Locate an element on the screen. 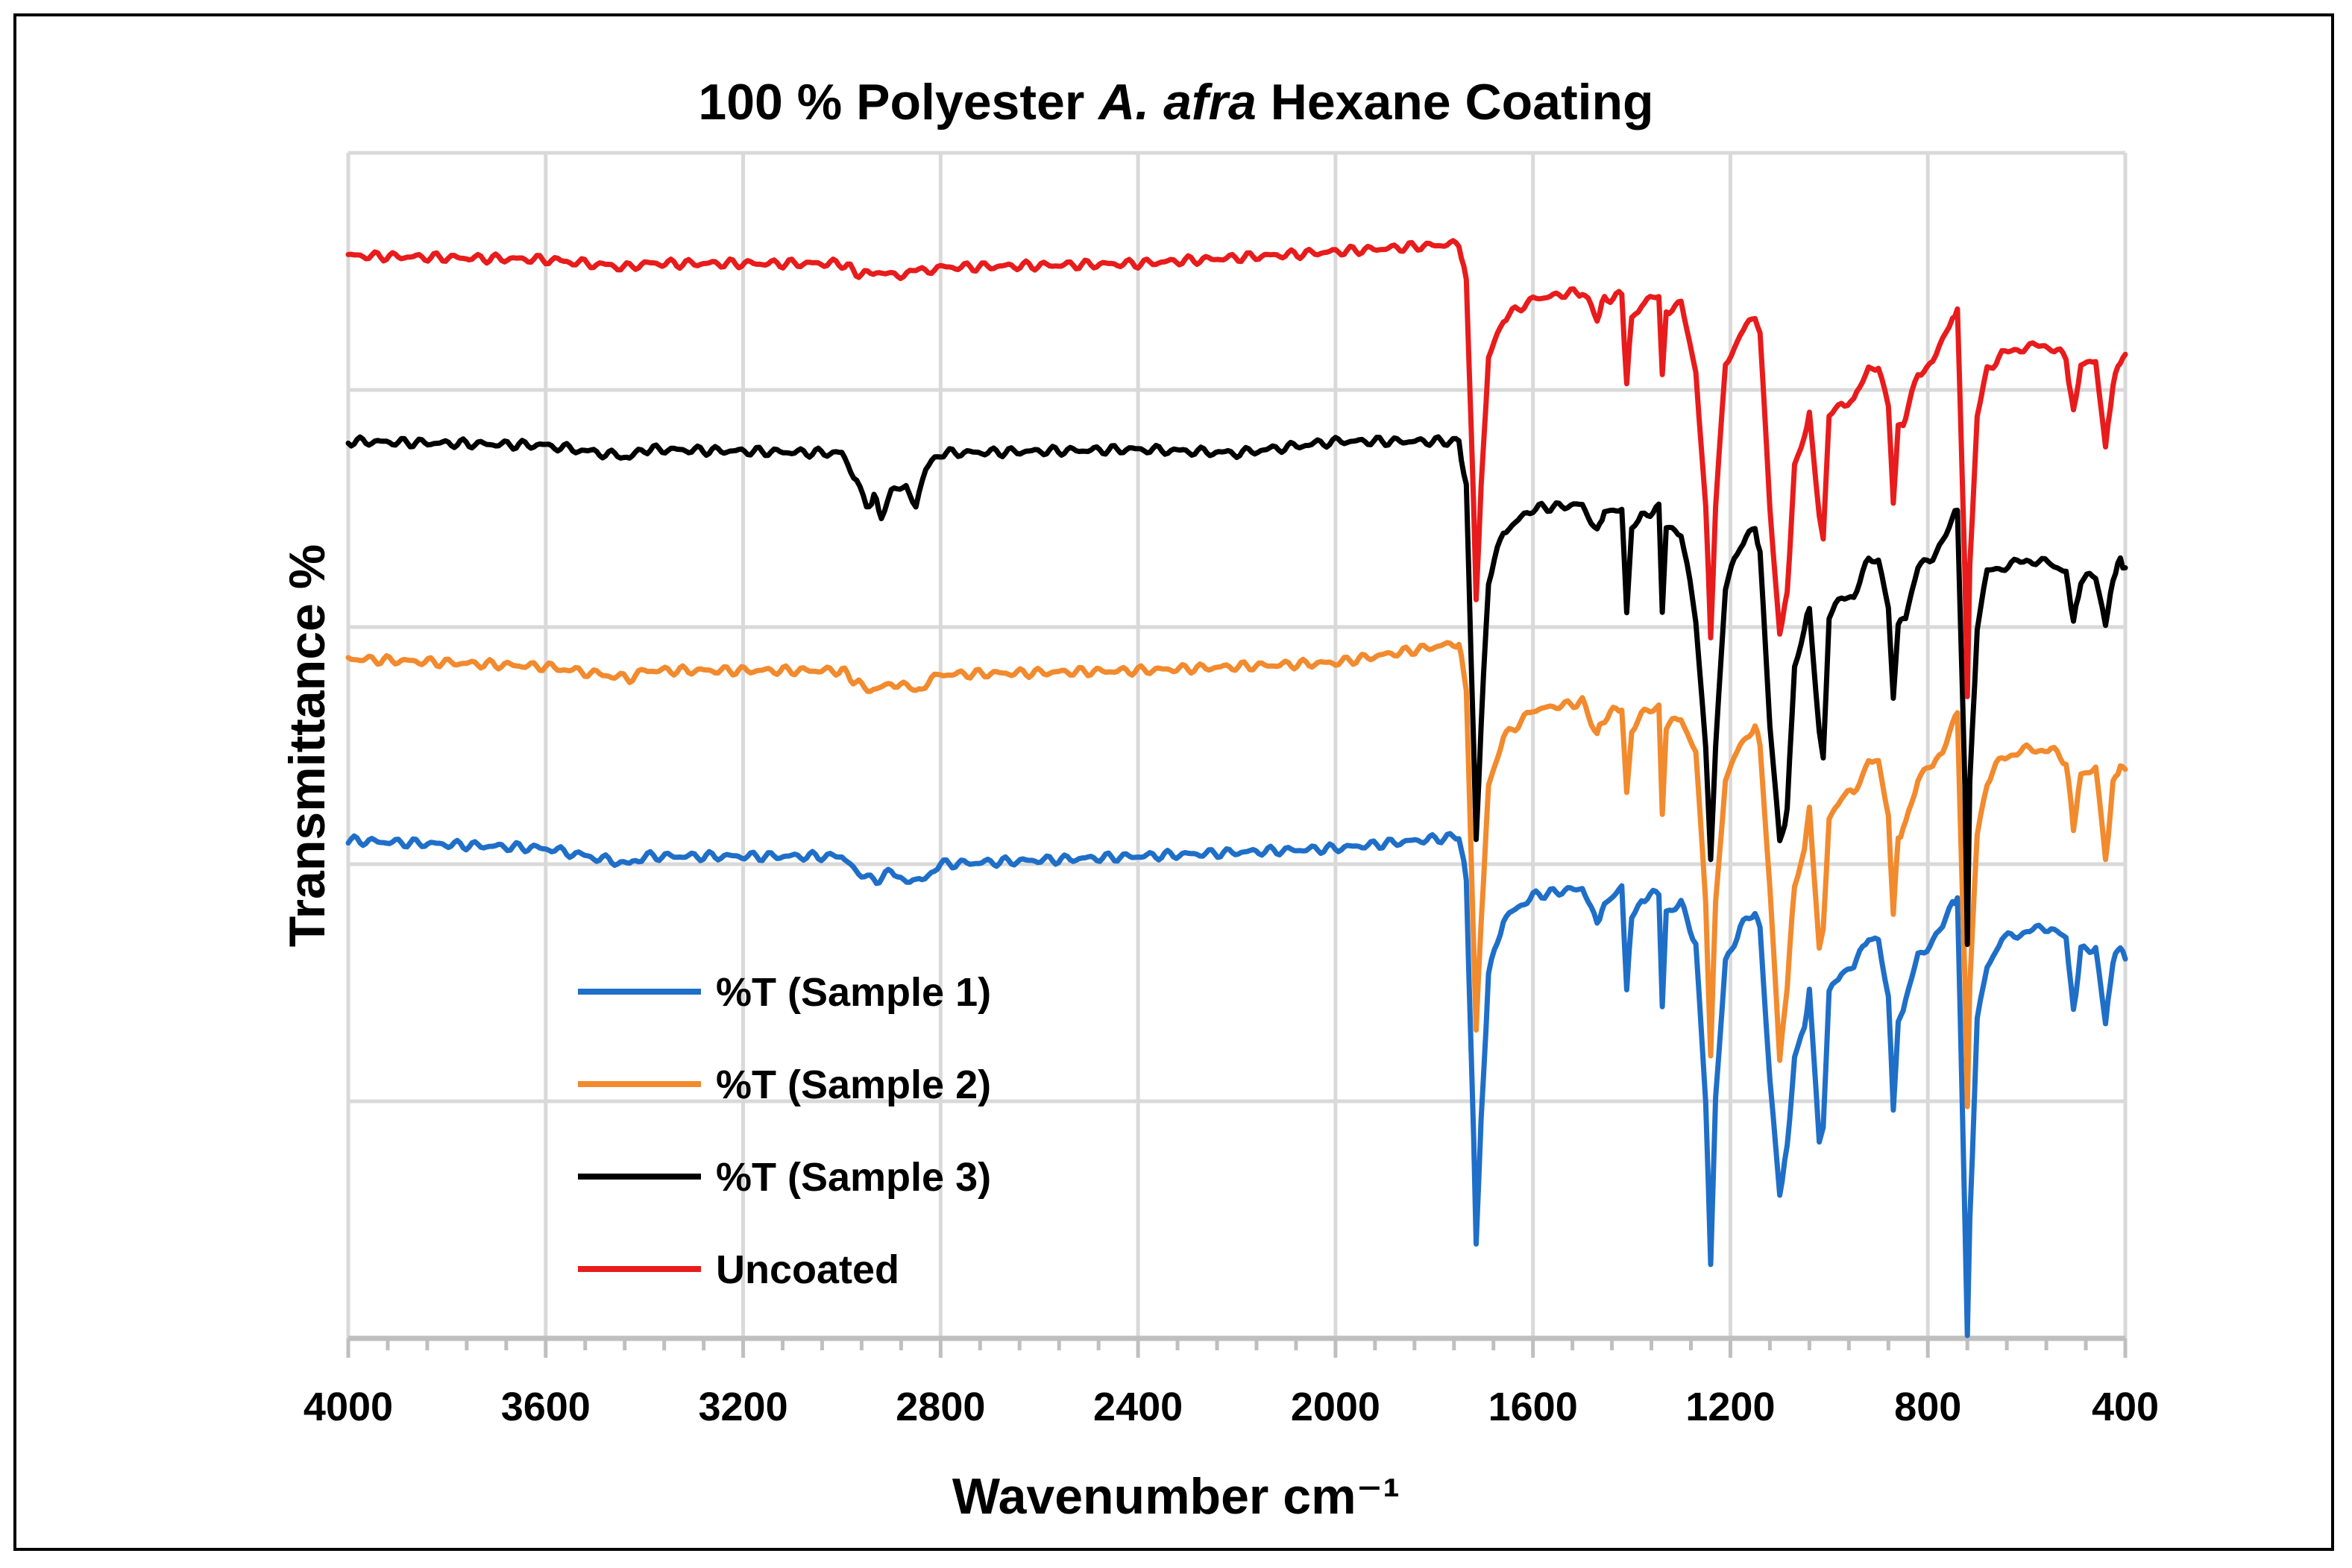 The width and height of the screenshot is (2352, 1568). legend-label-2: %T (Sample 2) is located at coordinates (853, 1084).